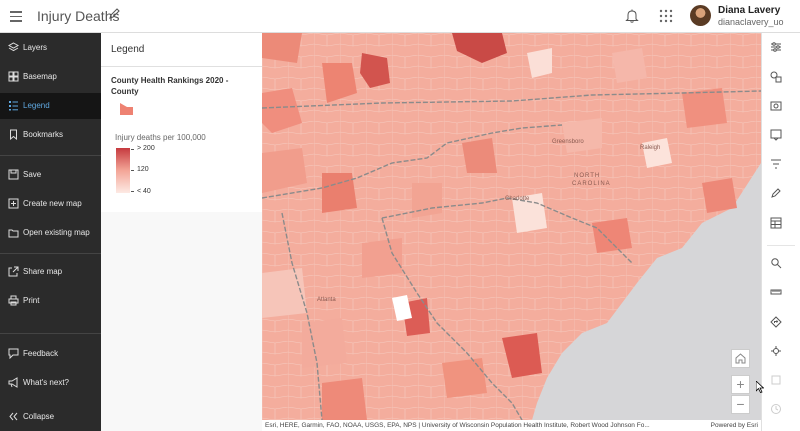 This screenshot has width=800, height=431. I want to click on nav-item-feedback: Feedback, so click(50, 354).